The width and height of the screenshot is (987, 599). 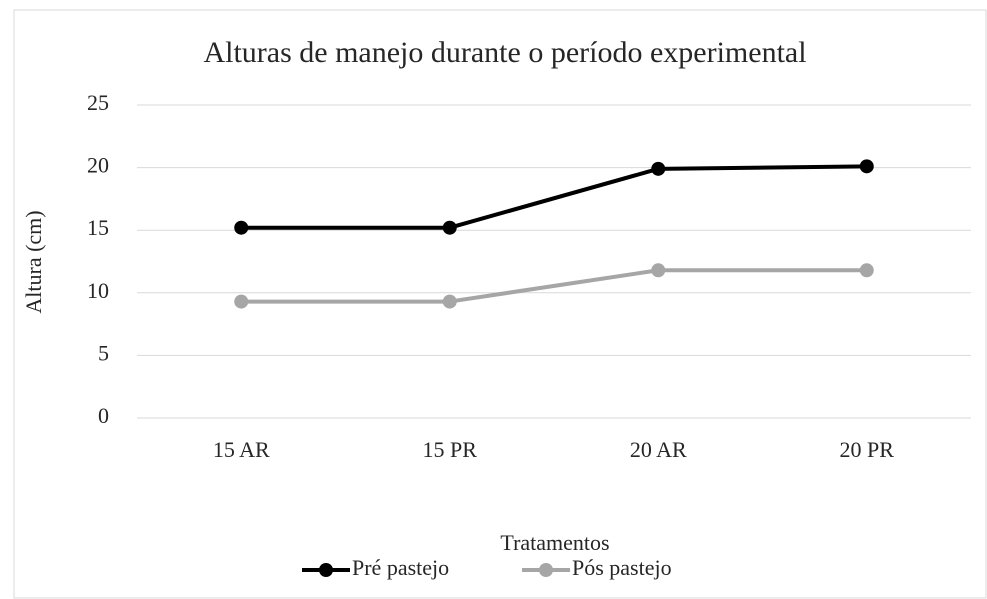 I want to click on x-tick-label: 20 AR, so click(x=658, y=449).